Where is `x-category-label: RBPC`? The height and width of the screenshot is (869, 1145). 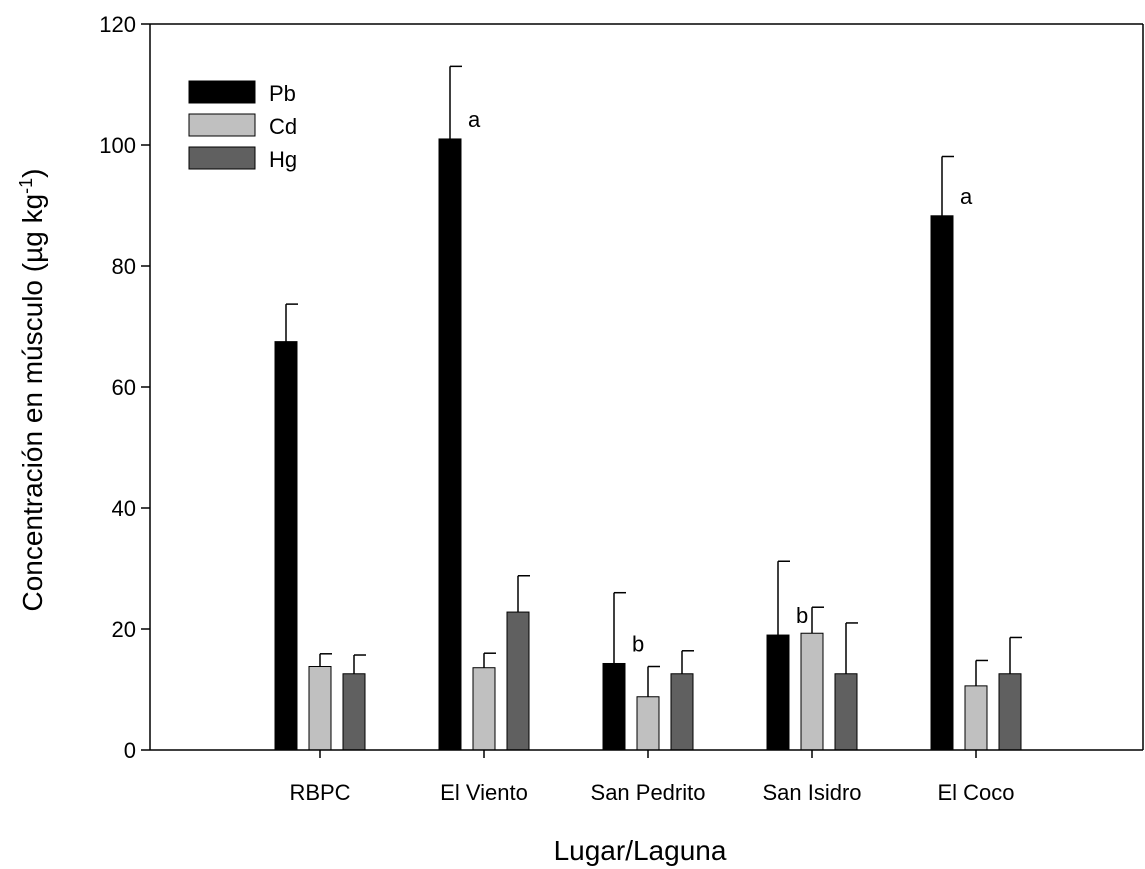 x-category-label: RBPC is located at coordinates (319, 792).